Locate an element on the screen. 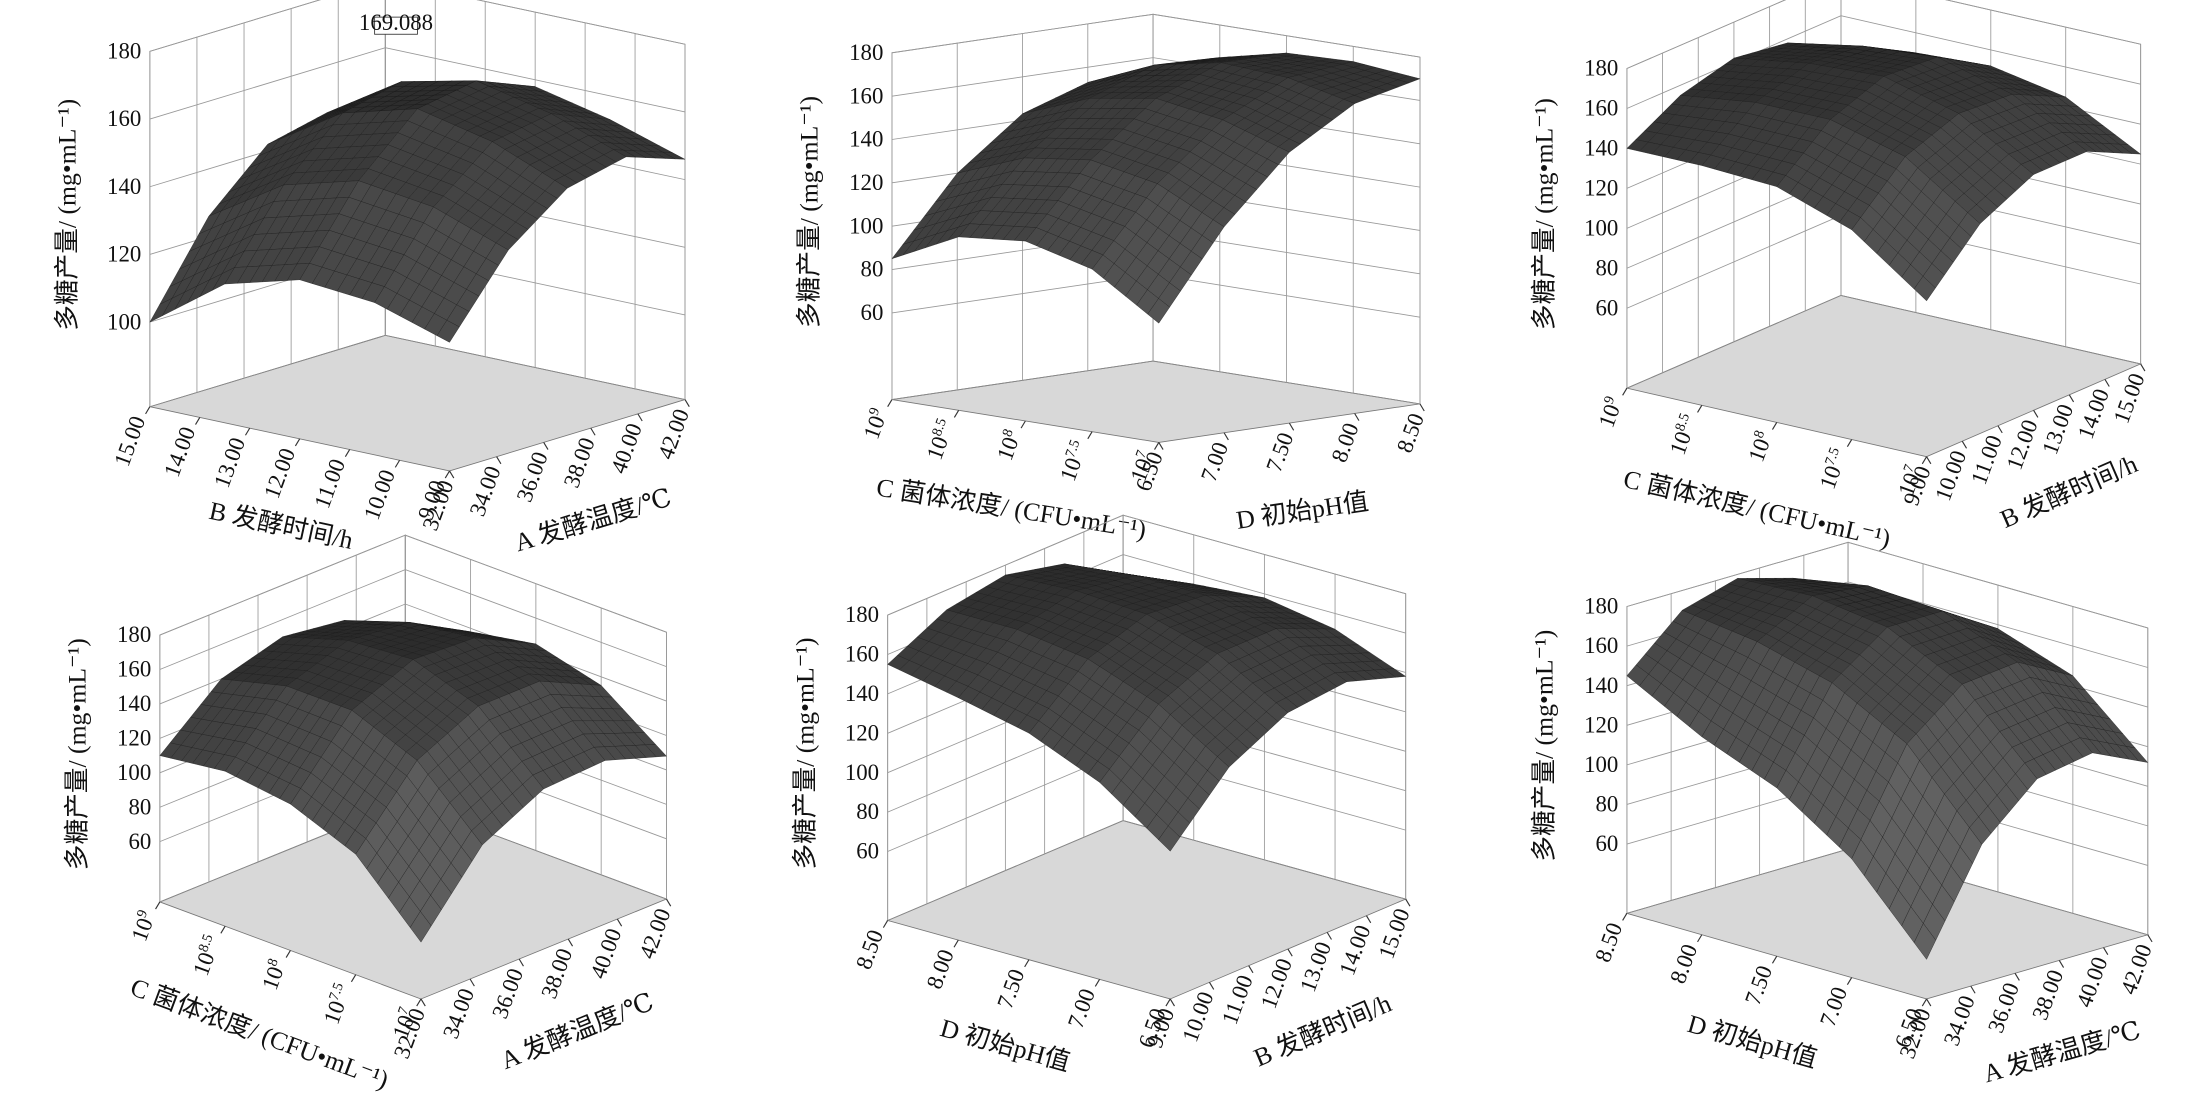 This screenshot has width=2212, height=1106. axis-tick-label: 42.00 is located at coordinates (673, 434).